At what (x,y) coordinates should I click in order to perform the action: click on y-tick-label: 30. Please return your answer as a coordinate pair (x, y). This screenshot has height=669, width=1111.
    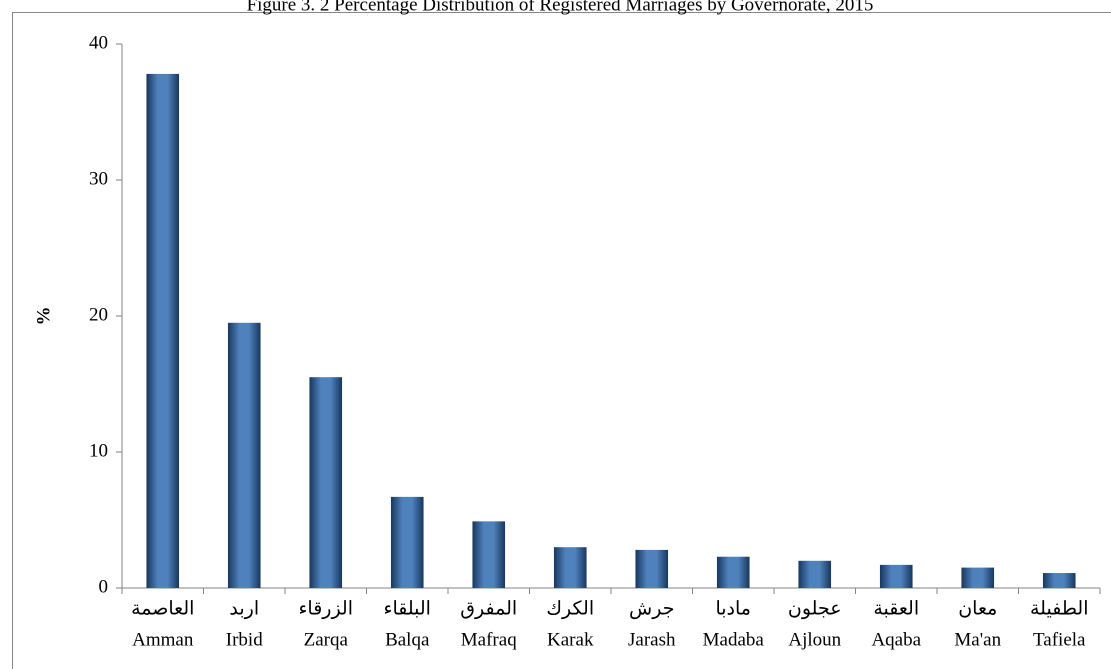
    Looking at the image, I should click on (98, 178).